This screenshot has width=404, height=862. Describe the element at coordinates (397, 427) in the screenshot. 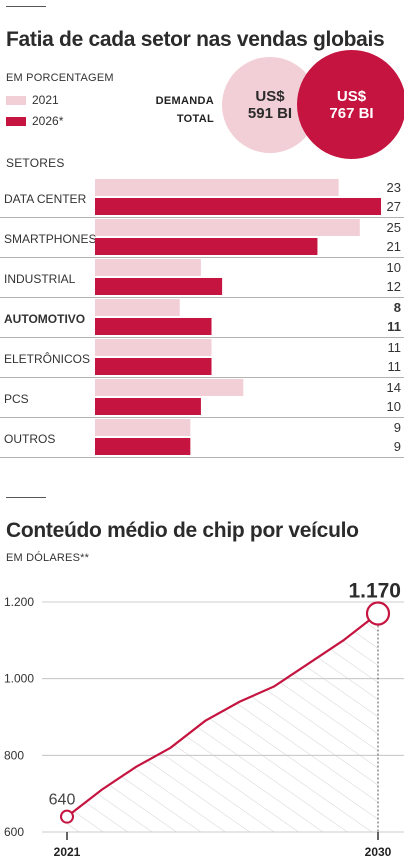

I see `value-2021-outros: 9` at that location.